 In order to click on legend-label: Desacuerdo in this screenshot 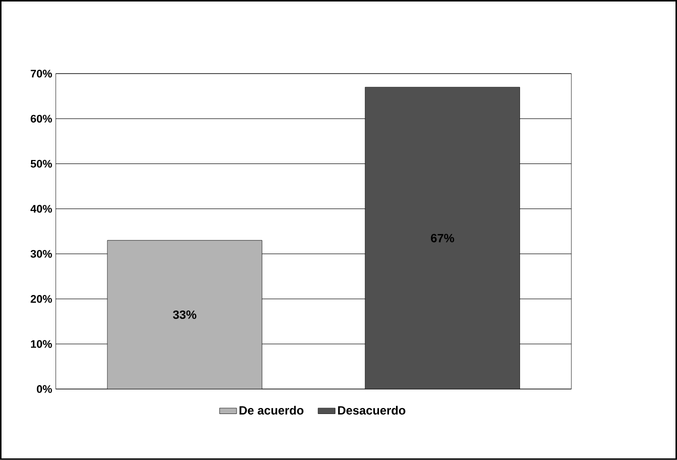, I will do `click(372, 410)`.